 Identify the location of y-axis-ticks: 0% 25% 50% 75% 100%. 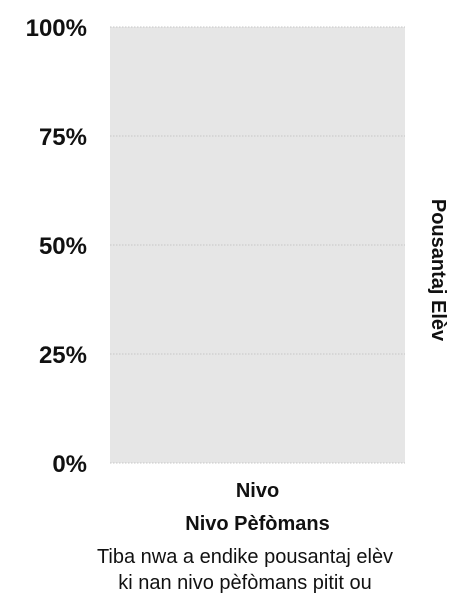
(56, 246).